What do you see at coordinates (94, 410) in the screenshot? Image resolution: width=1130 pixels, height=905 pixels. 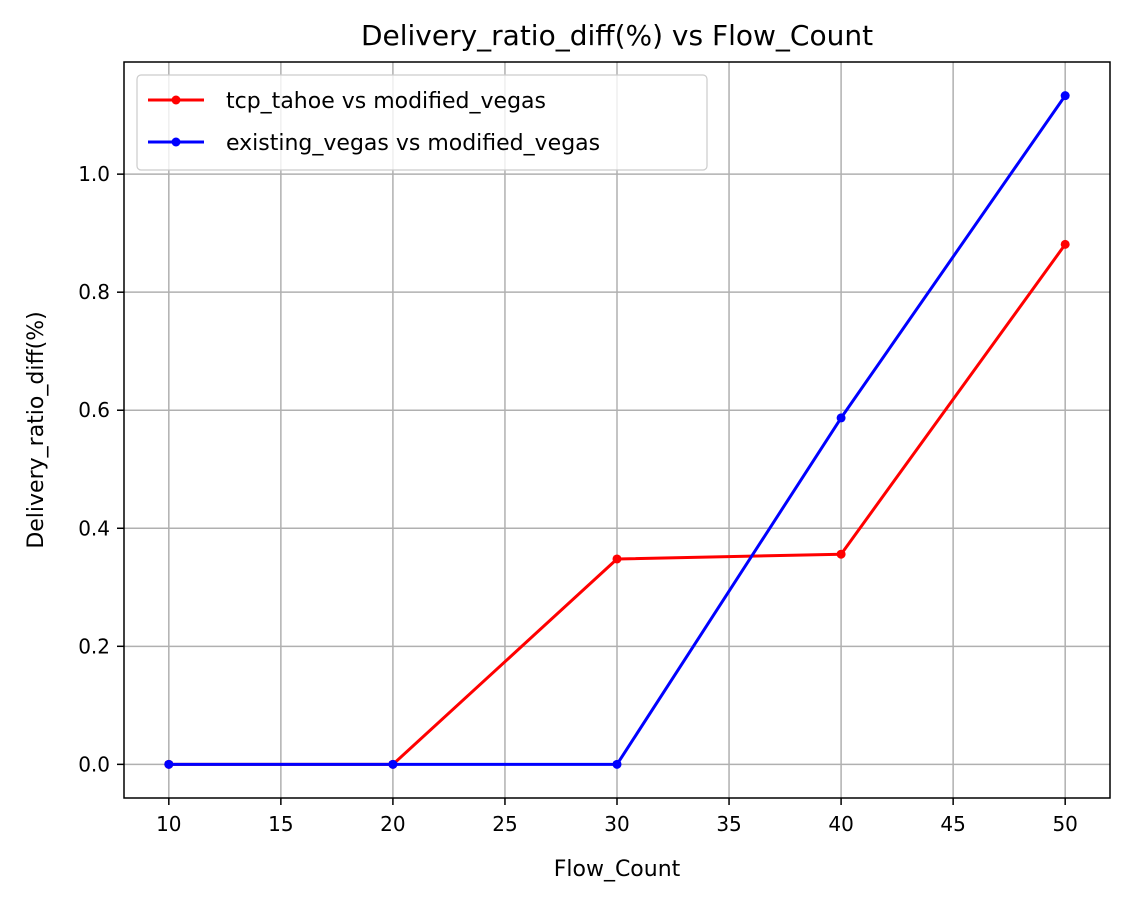 I see `y-tick-label: 0.6` at bounding box center [94, 410].